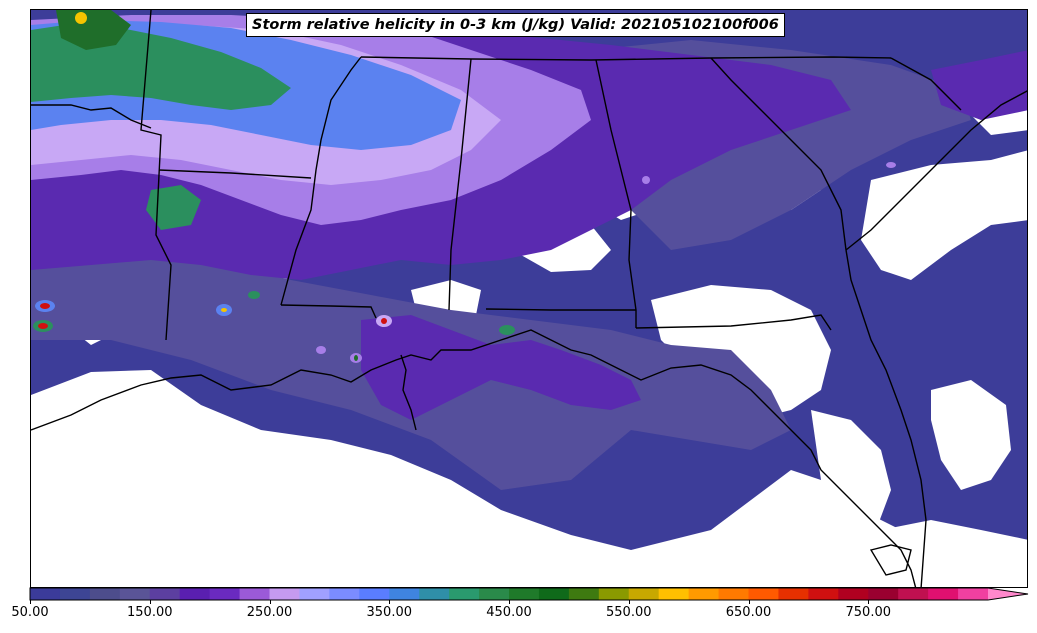 This screenshot has height=633, width=1037. I want to click on colorbar-tick-label: 350.00, so click(389, 612).